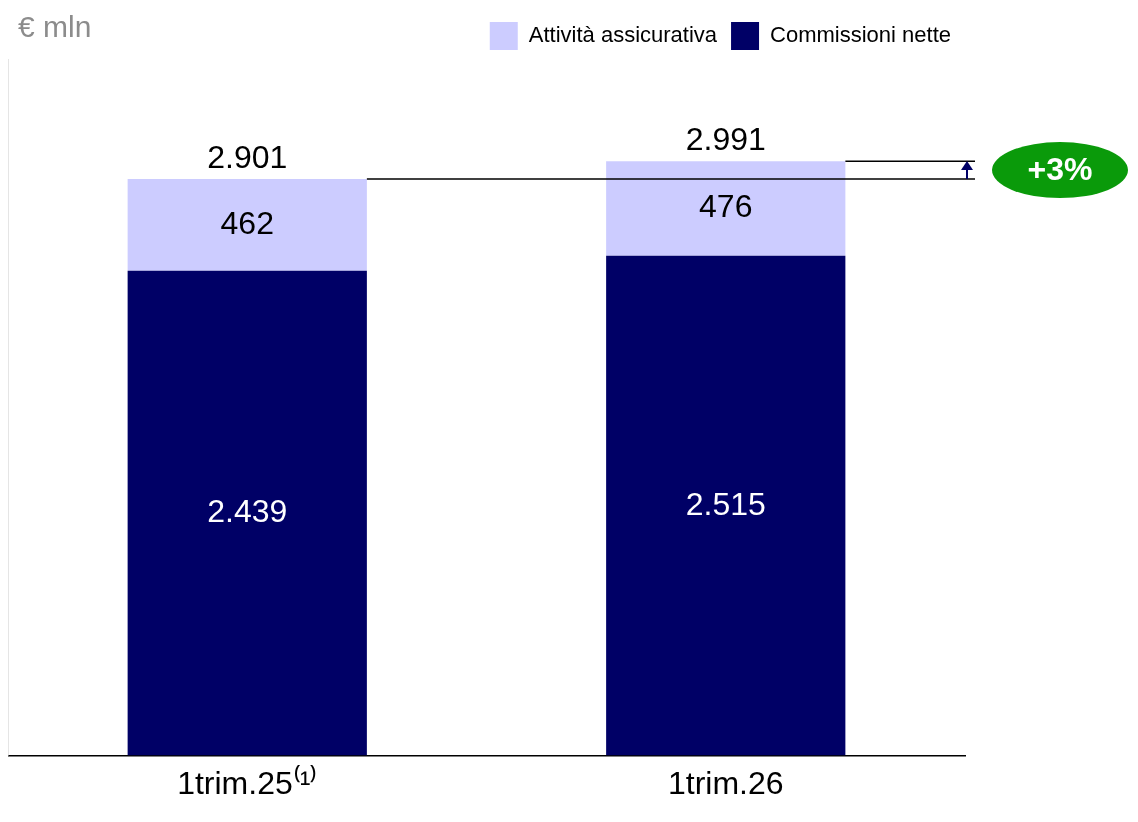  Describe the element at coordinates (247, 782) in the screenshot. I see `x-tick-label: 1trim.25⁽¹⁾` at that location.